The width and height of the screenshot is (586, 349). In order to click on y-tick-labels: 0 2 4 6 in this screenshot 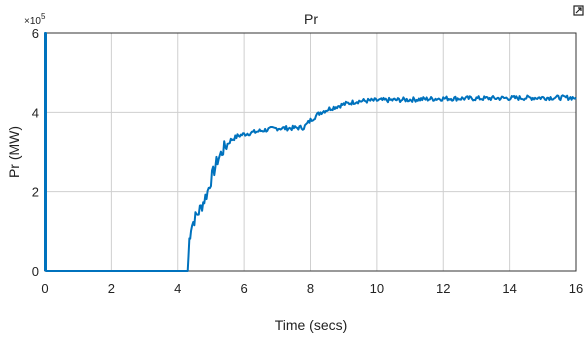, I will do `click(35, 152)`.